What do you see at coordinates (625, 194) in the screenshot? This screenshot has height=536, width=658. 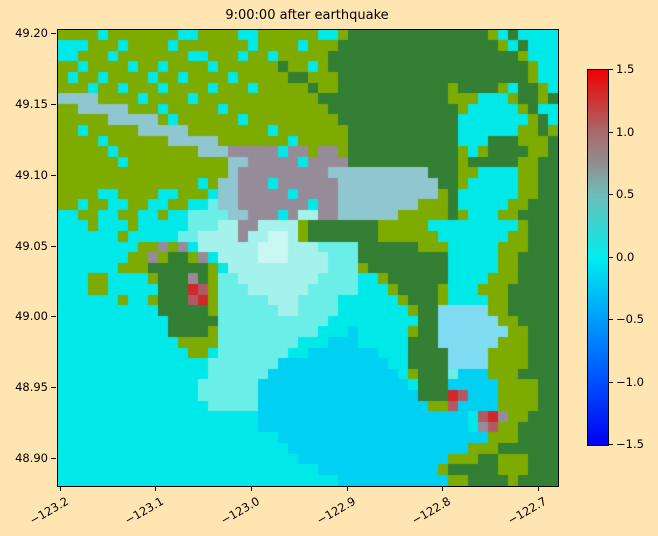 I see `colorbar-tick-label: 0.5` at bounding box center [625, 194].